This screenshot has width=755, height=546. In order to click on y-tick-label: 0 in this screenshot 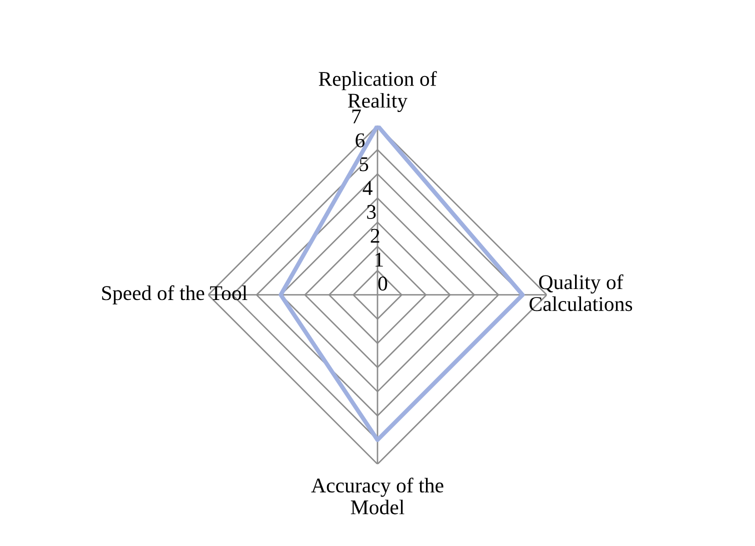, I will do `click(383, 283)`.